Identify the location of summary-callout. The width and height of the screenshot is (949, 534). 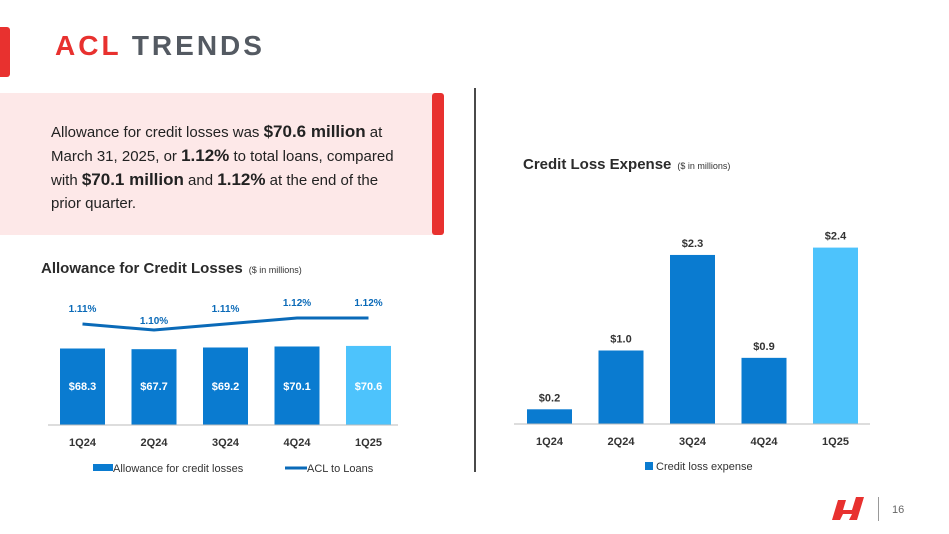
(219, 164).